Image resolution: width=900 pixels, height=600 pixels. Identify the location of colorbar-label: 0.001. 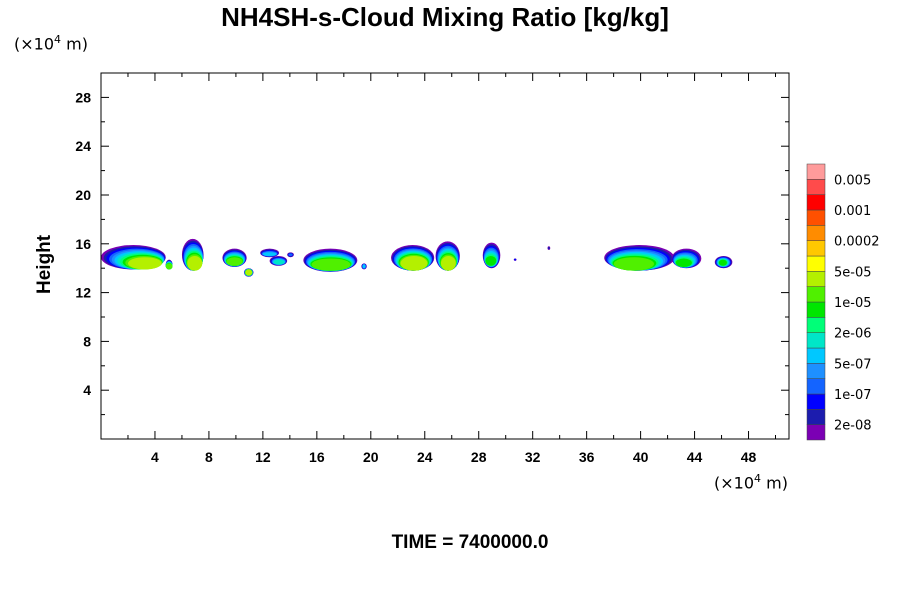
(852, 211).